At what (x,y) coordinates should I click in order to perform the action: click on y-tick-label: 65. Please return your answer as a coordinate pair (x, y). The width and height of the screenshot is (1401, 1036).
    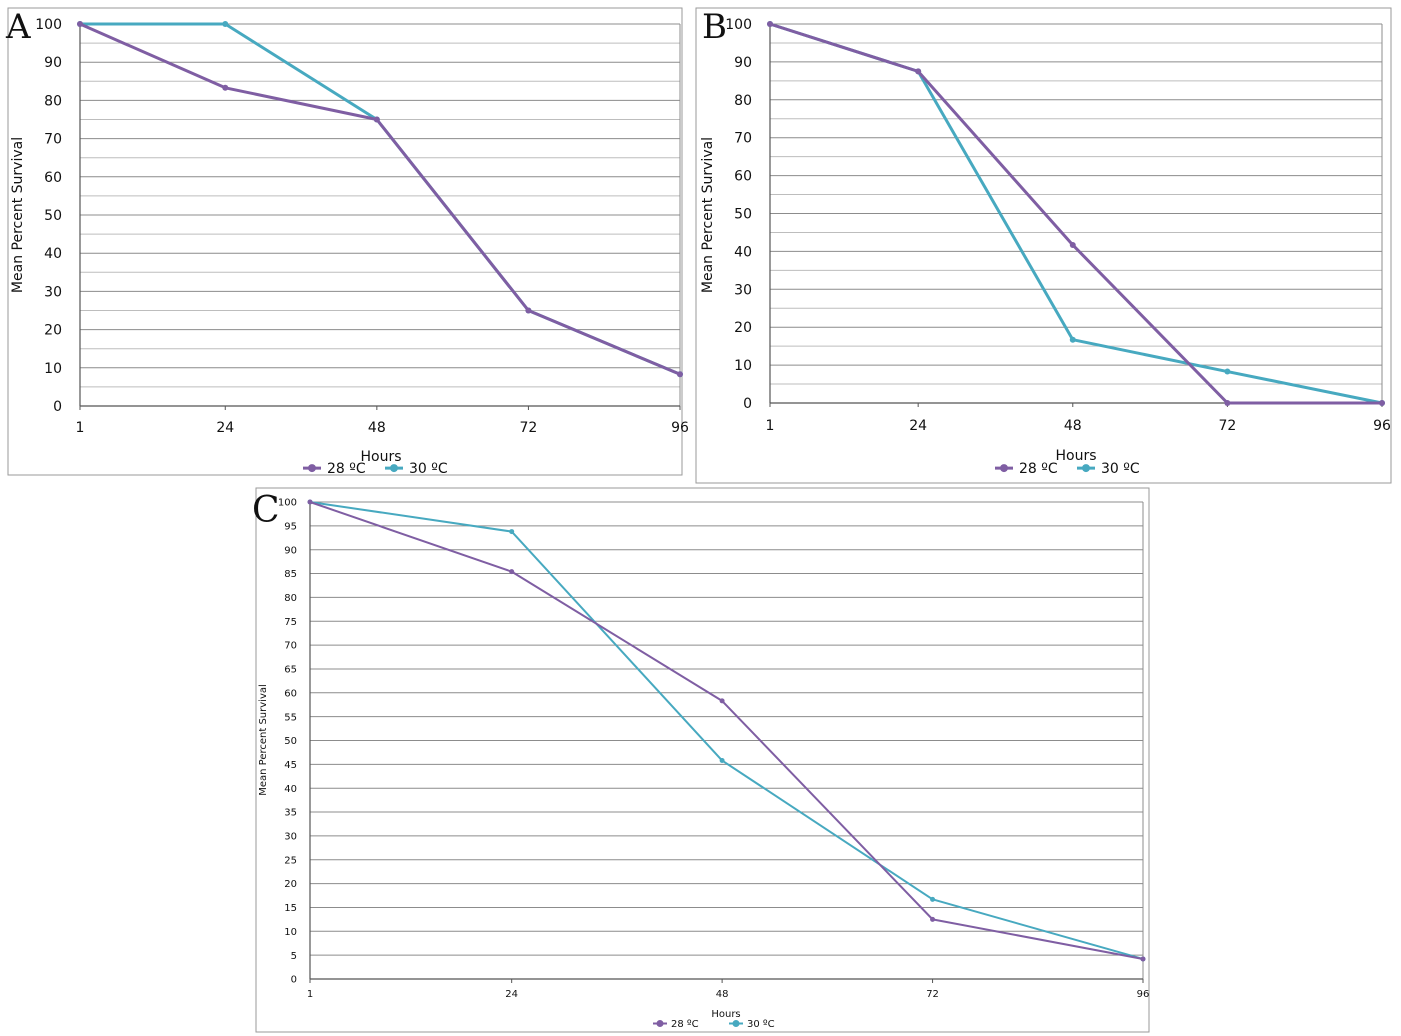
    Looking at the image, I should click on (290, 670).